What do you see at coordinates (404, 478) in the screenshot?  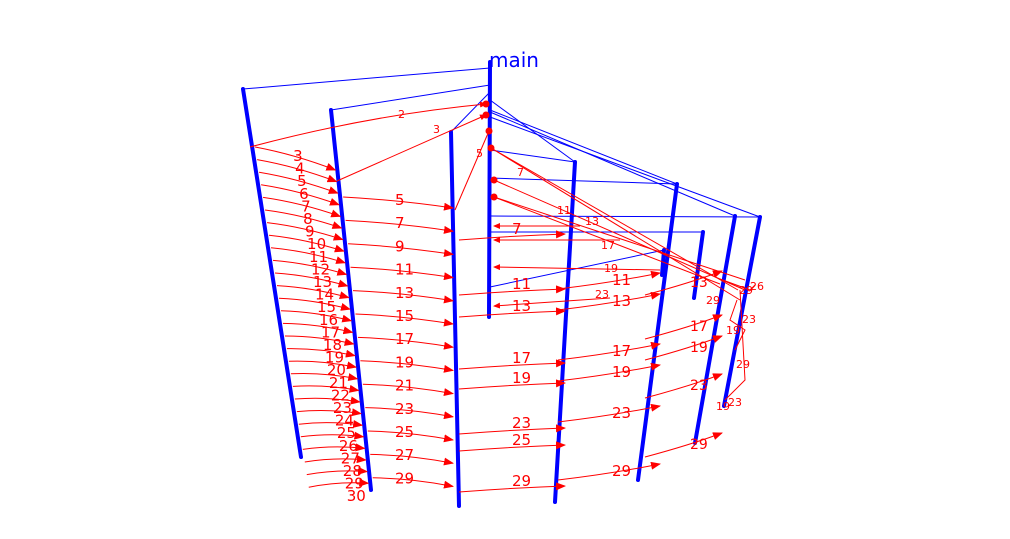 I see `col2-label: 29` at bounding box center [404, 478].